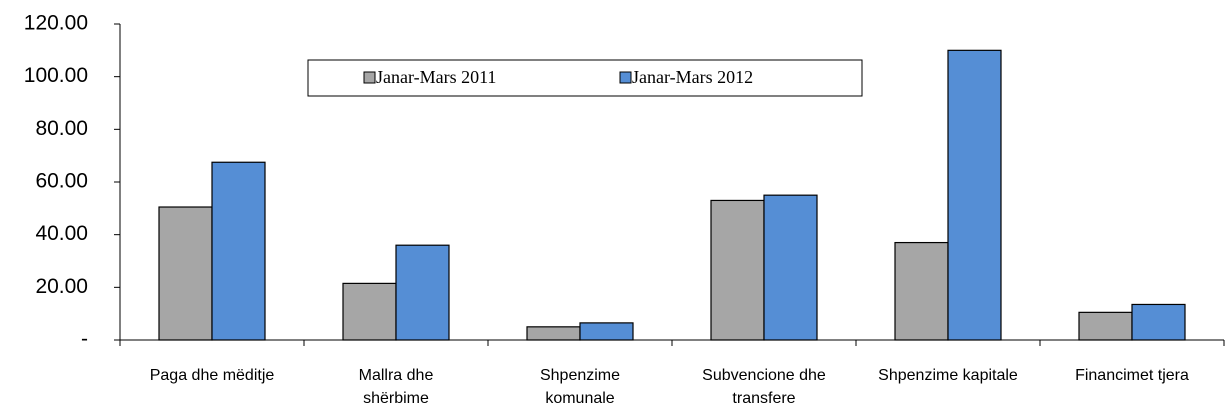  Describe the element at coordinates (580, 387) in the screenshot. I see `x-tick-label: Shpenzime komunale` at that location.